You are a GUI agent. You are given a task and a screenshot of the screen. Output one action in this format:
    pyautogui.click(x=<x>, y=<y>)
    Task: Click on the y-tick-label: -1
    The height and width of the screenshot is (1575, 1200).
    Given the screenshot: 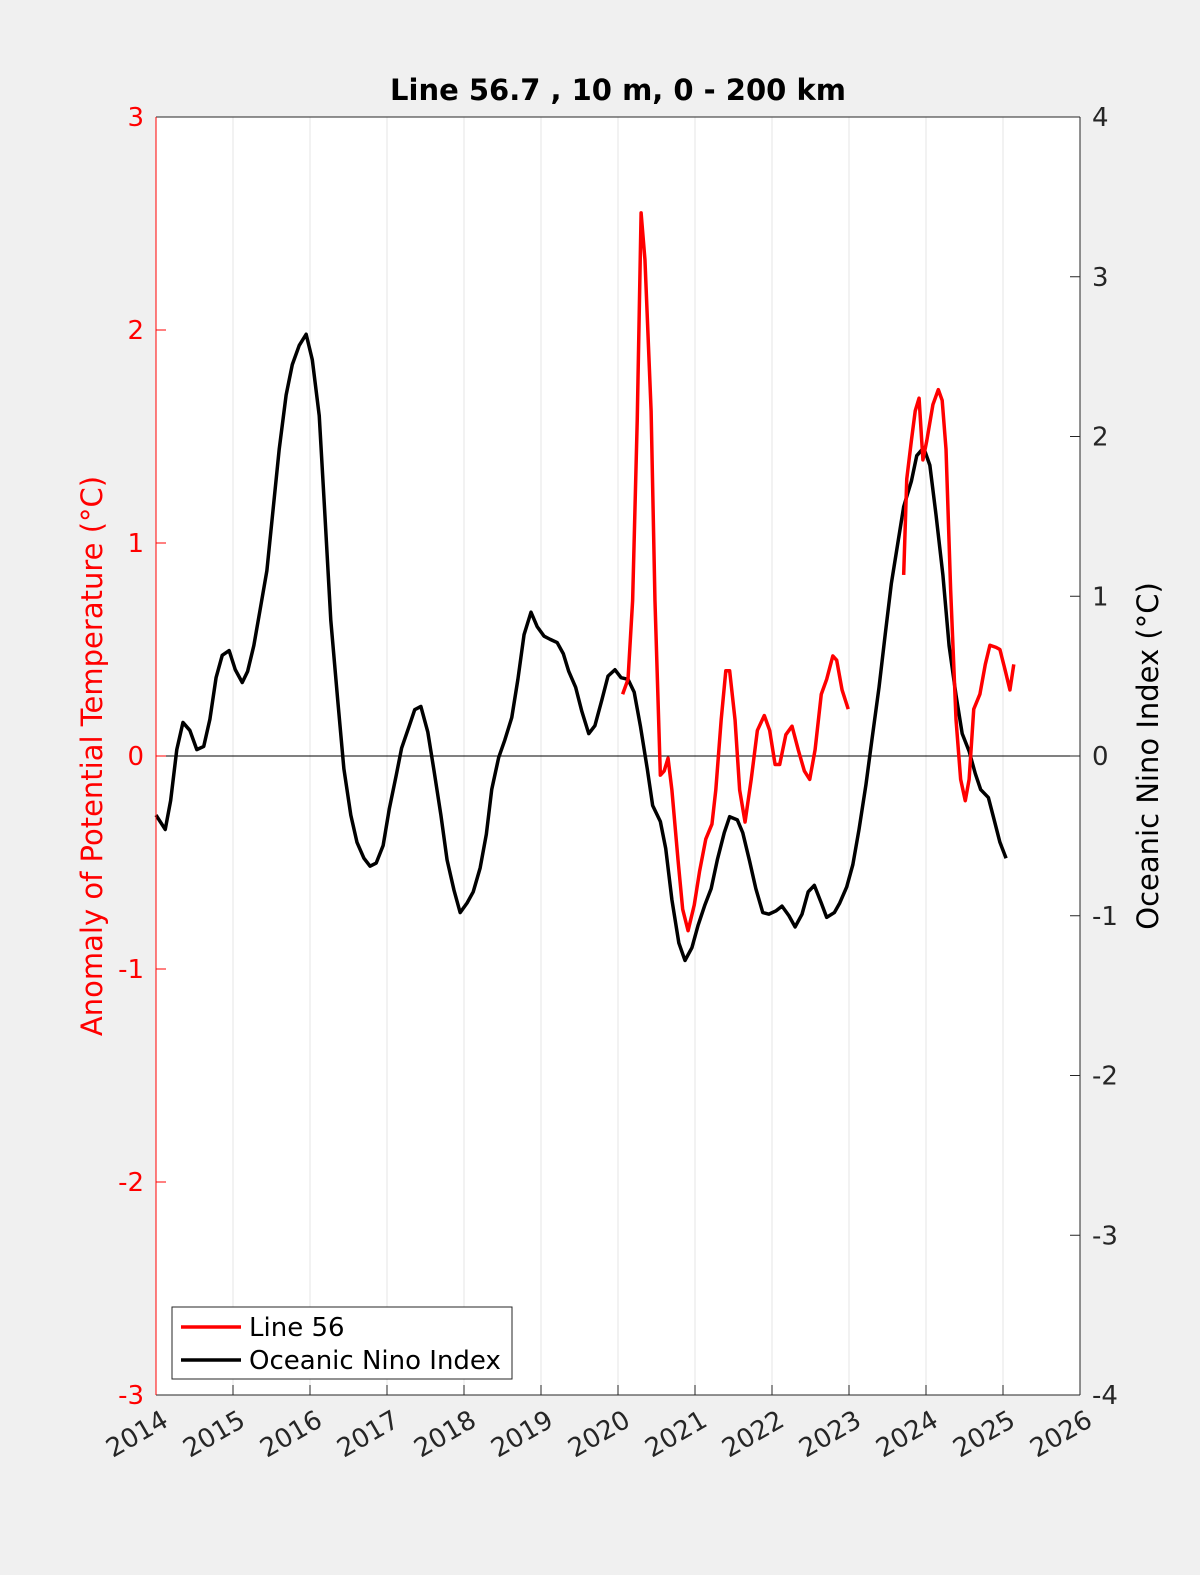 What is the action you would take?
    pyautogui.click(x=131, y=970)
    